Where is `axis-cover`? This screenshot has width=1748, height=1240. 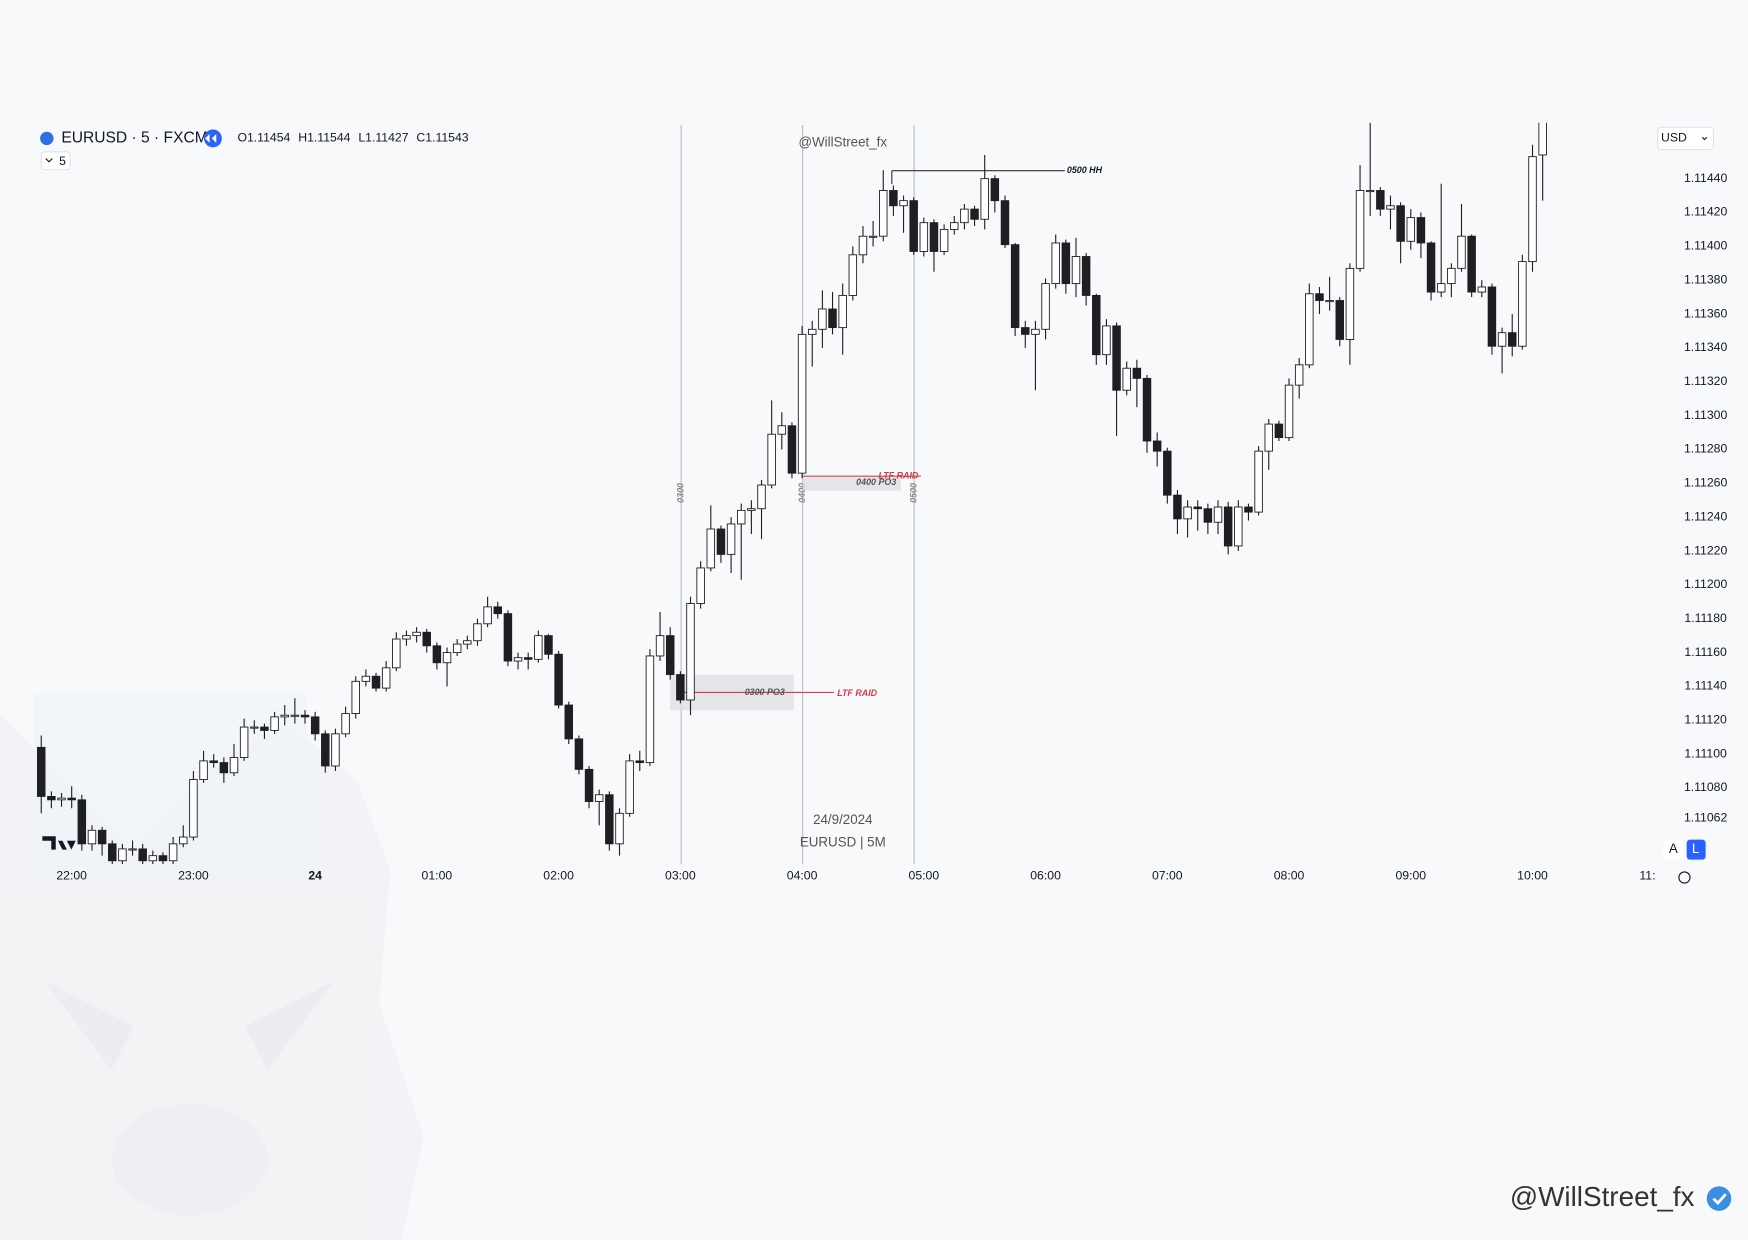
axis-cover is located at coordinates (1662, 877).